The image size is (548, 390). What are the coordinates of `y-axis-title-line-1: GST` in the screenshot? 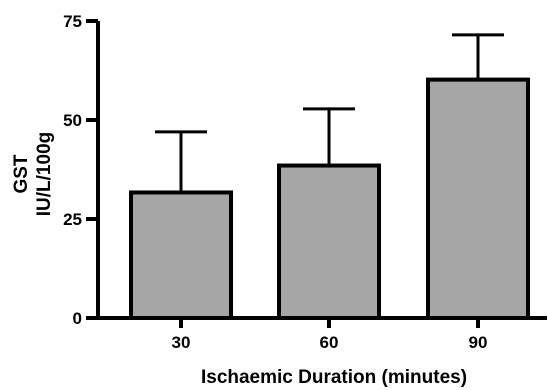 It's located at (21, 173).